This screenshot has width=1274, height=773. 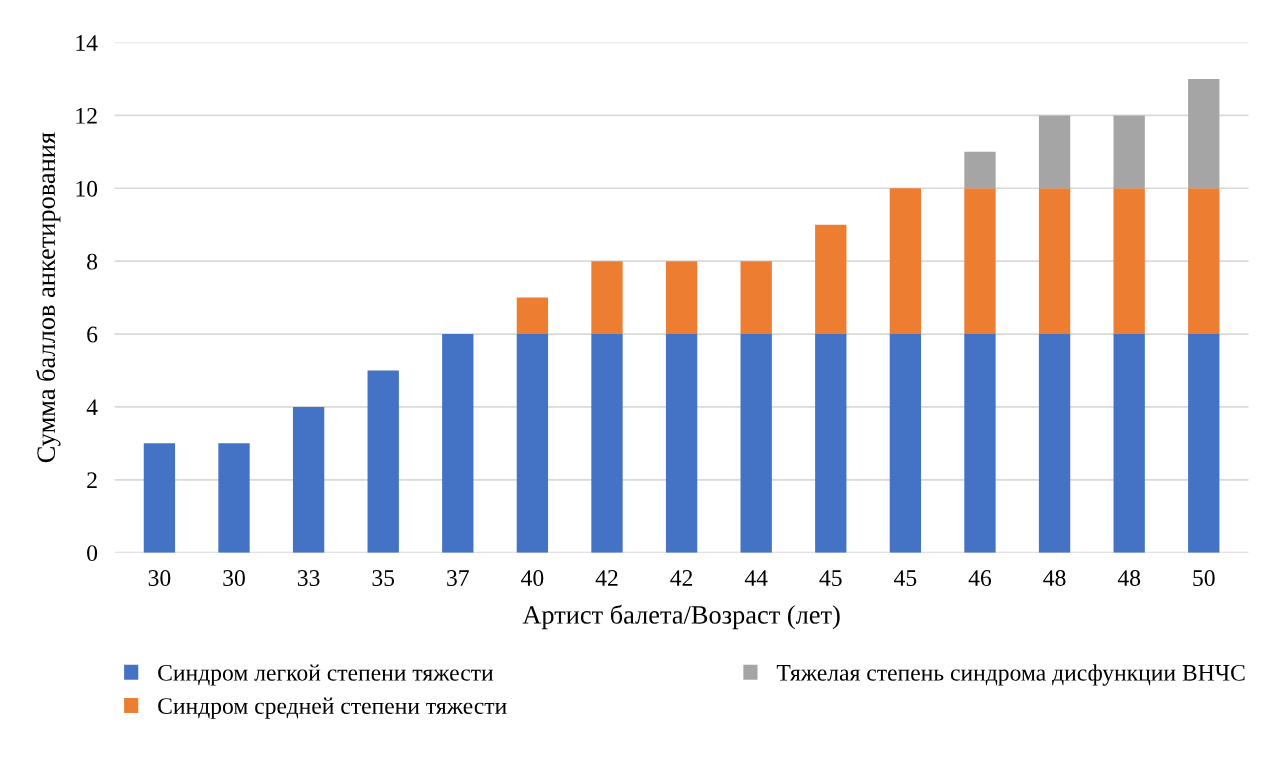 I want to click on y-tick-label: 0, so click(x=92, y=553).